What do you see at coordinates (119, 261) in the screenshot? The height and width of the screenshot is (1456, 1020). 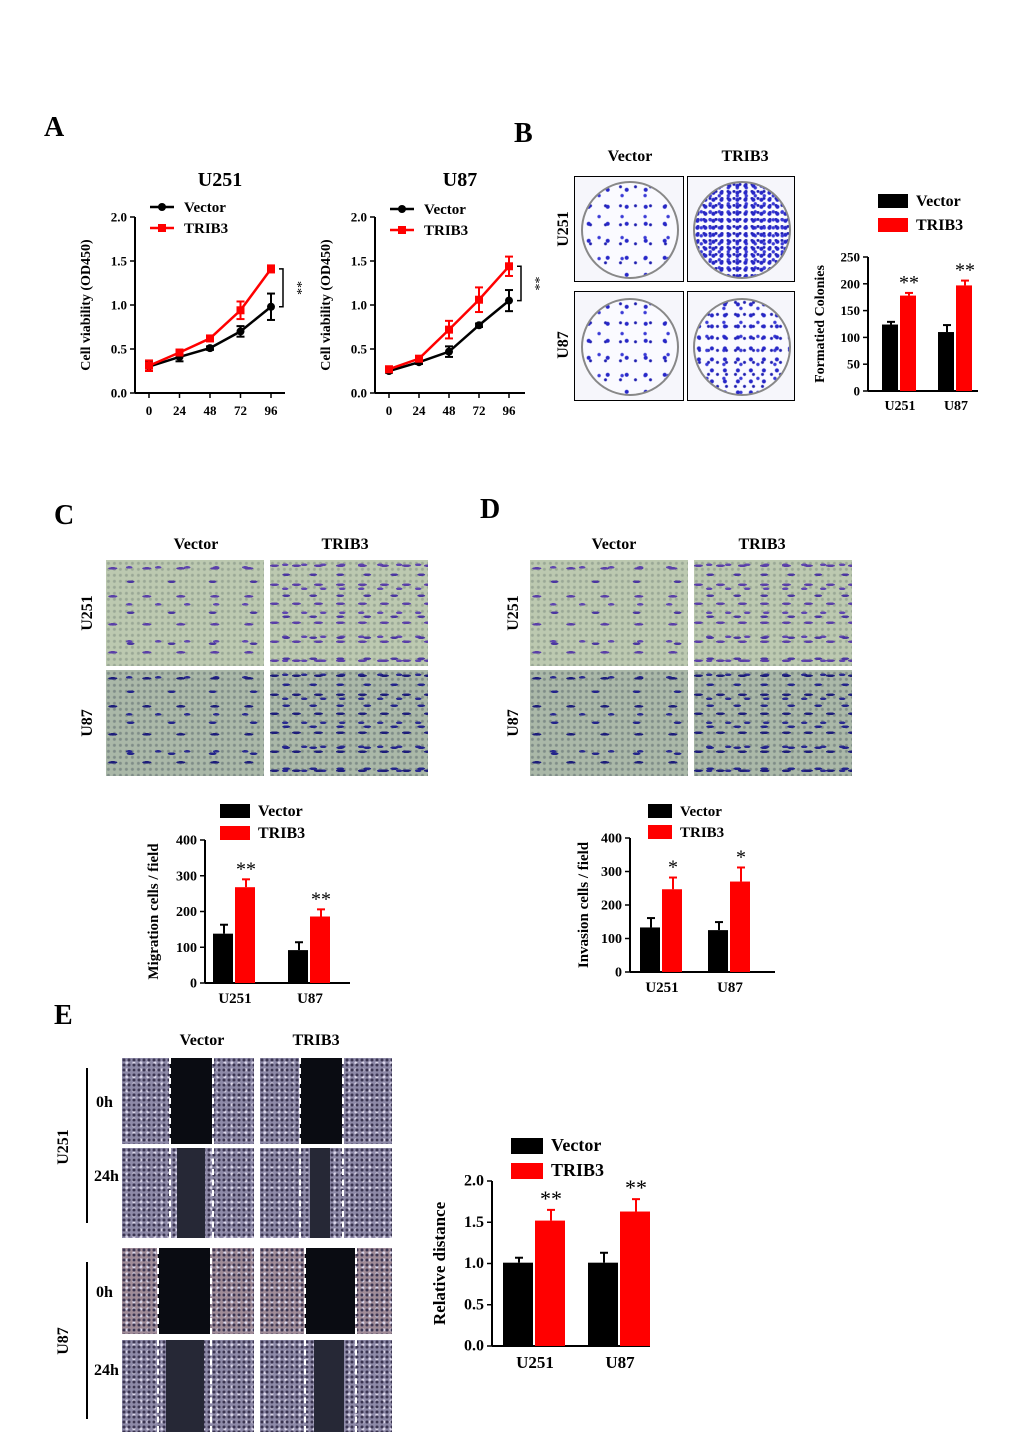 I see `chart-a-u251-y-tick-label: 1.5` at bounding box center [119, 261].